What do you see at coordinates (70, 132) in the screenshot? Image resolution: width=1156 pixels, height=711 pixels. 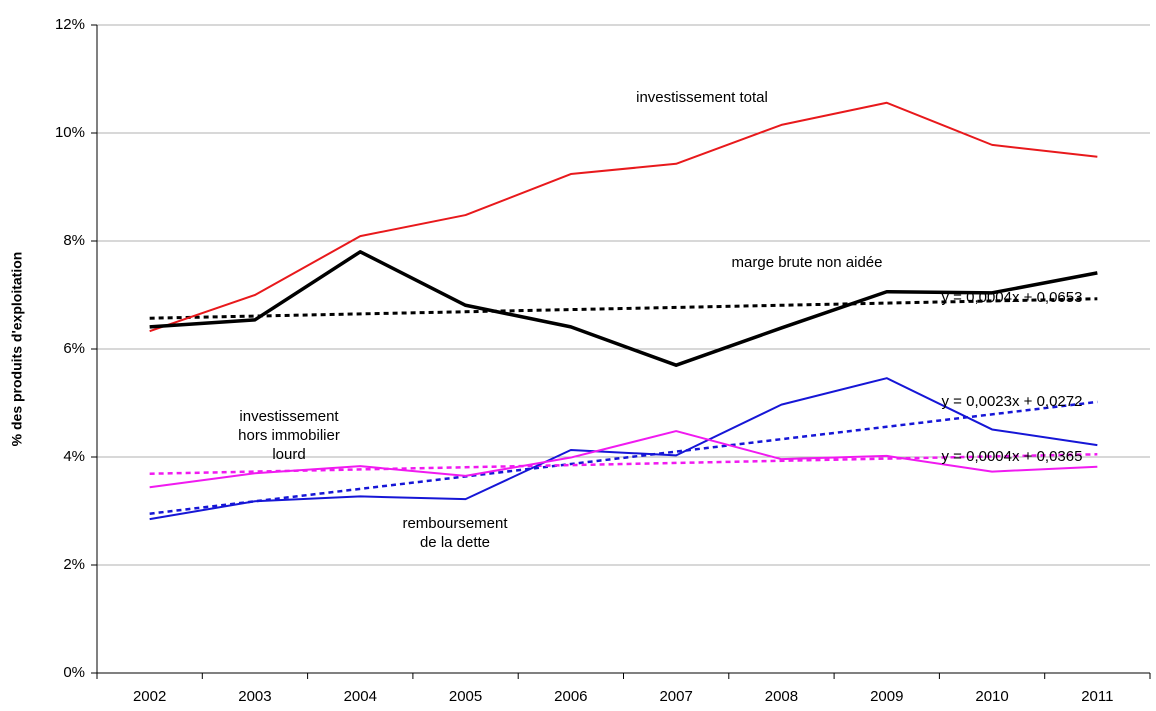 I see `y-tick-label: 10%` at bounding box center [70, 132].